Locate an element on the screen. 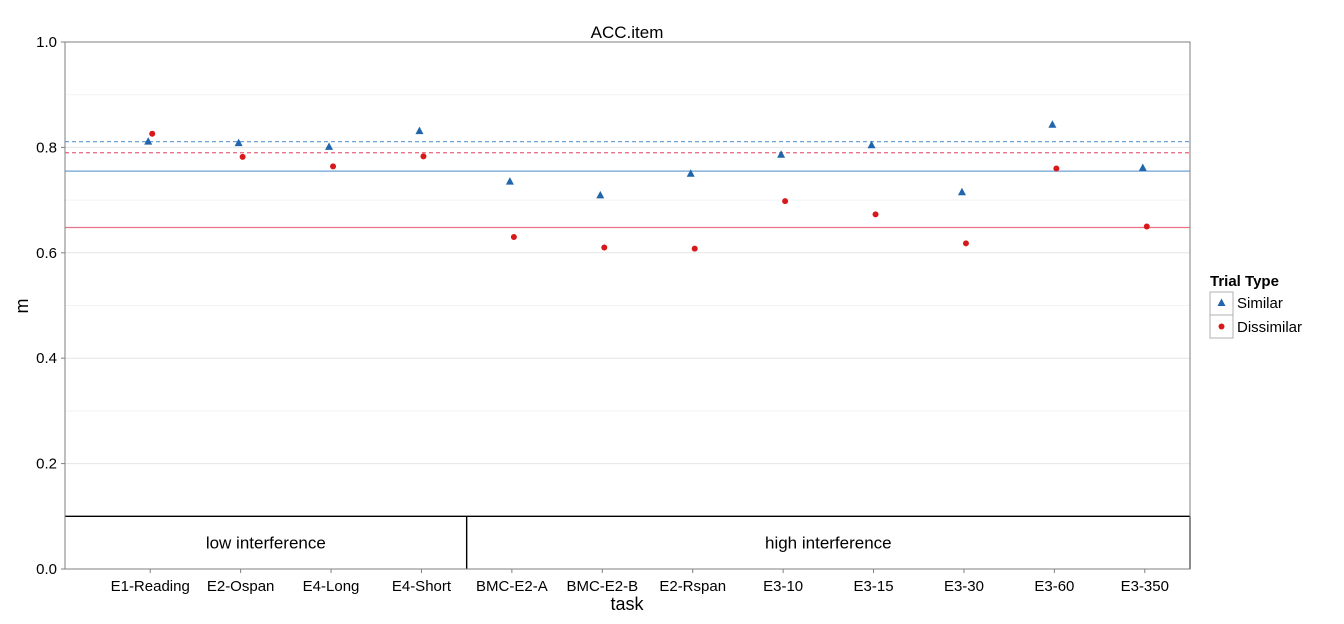  legend-label-similar: Similar is located at coordinates (1260, 303).